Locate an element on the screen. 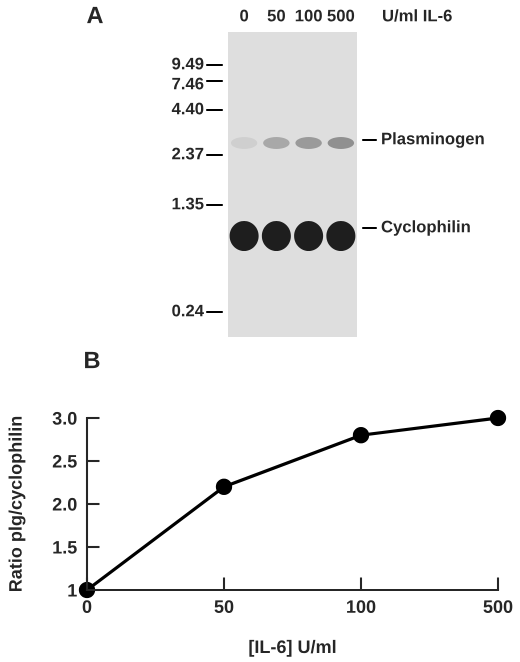 The width and height of the screenshot is (520, 662). y-tick-label: 1.5 is located at coordinates (65, 547).